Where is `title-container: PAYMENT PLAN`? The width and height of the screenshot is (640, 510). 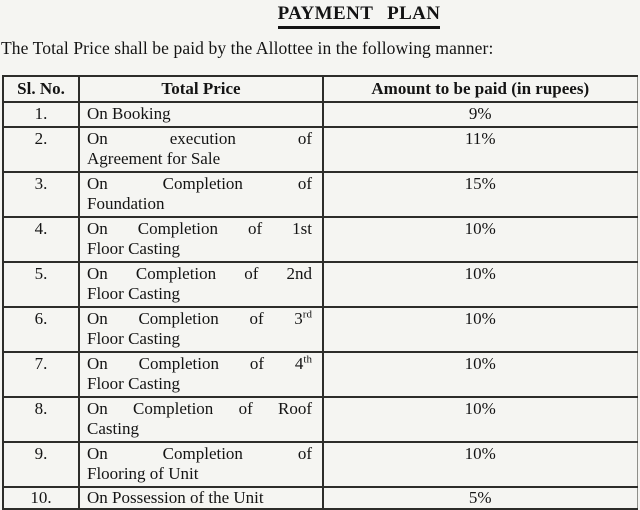
title-container: PAYMENT PLAN is located at coordinates (320, 16).